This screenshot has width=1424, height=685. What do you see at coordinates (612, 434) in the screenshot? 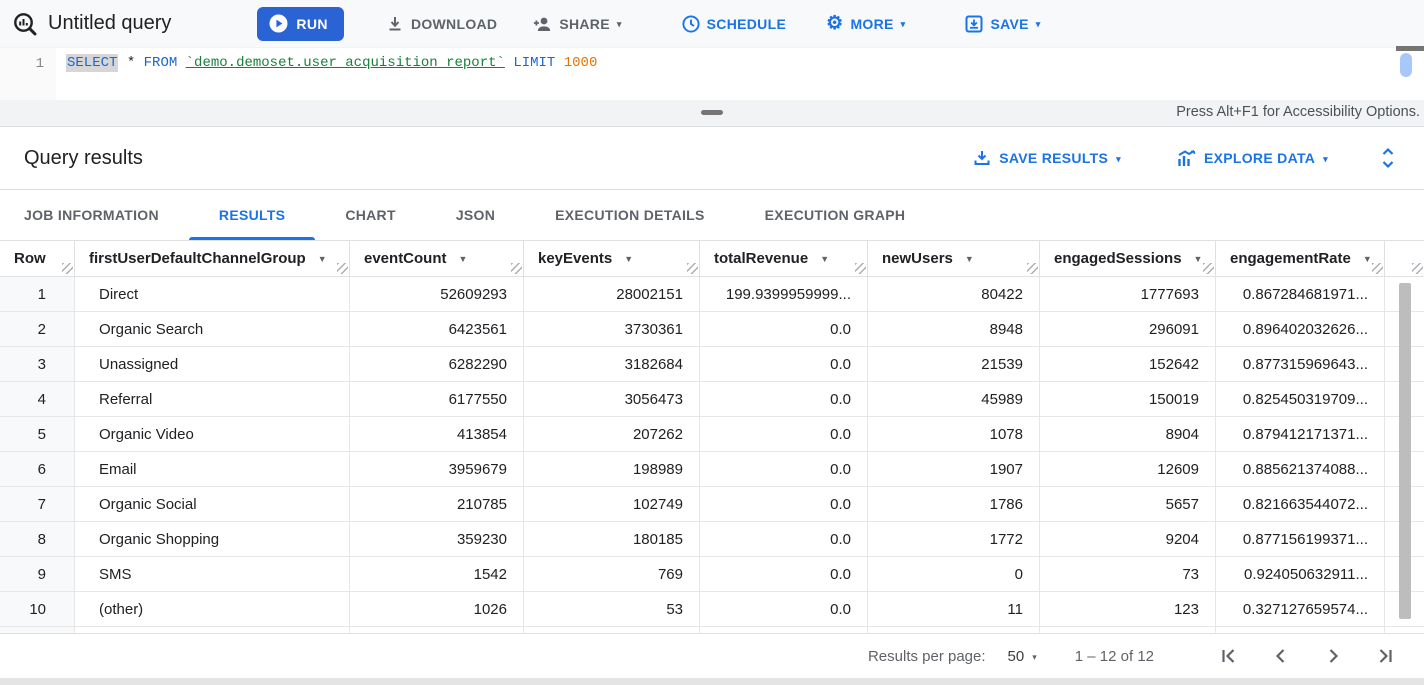
I see `cell-keyEvents: 207262` at bounding box center [612, 434].